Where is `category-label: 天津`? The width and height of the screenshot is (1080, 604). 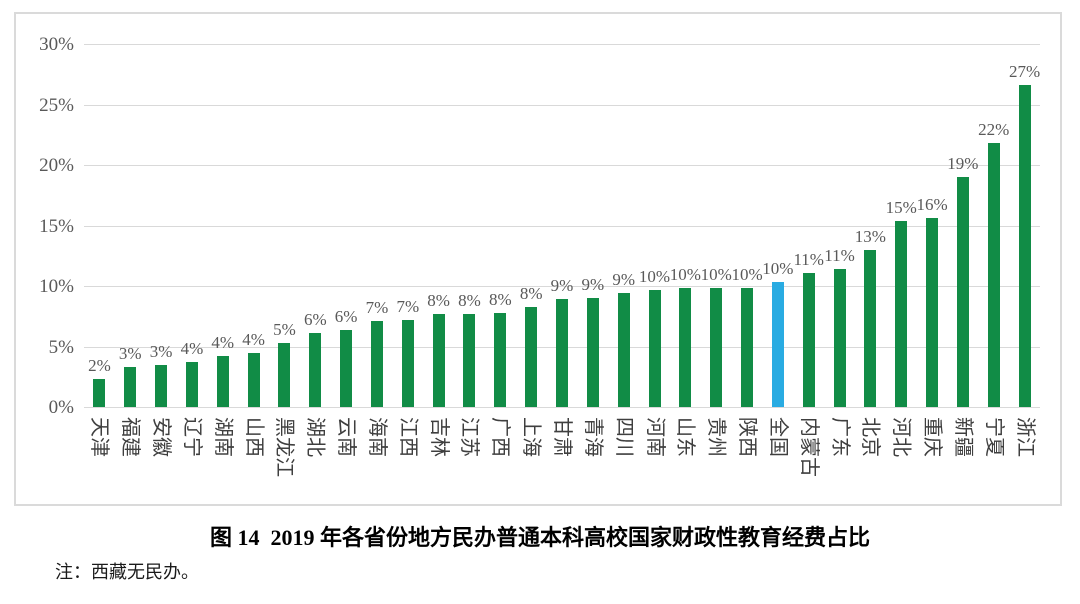 category-label: 天津 is located at coordinates (99, 437).